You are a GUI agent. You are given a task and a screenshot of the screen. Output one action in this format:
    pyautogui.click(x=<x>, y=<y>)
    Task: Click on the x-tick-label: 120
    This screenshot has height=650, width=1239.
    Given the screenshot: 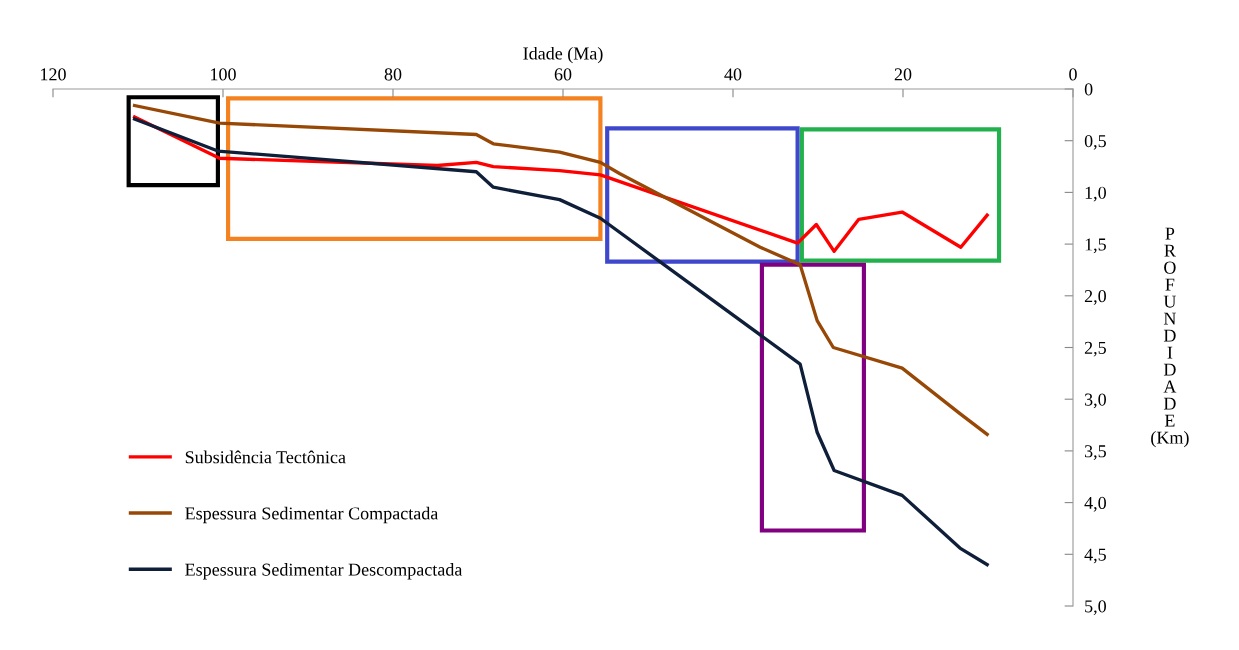 What is the action you would take?
    pyautogui.click(x=53, y=74)
    